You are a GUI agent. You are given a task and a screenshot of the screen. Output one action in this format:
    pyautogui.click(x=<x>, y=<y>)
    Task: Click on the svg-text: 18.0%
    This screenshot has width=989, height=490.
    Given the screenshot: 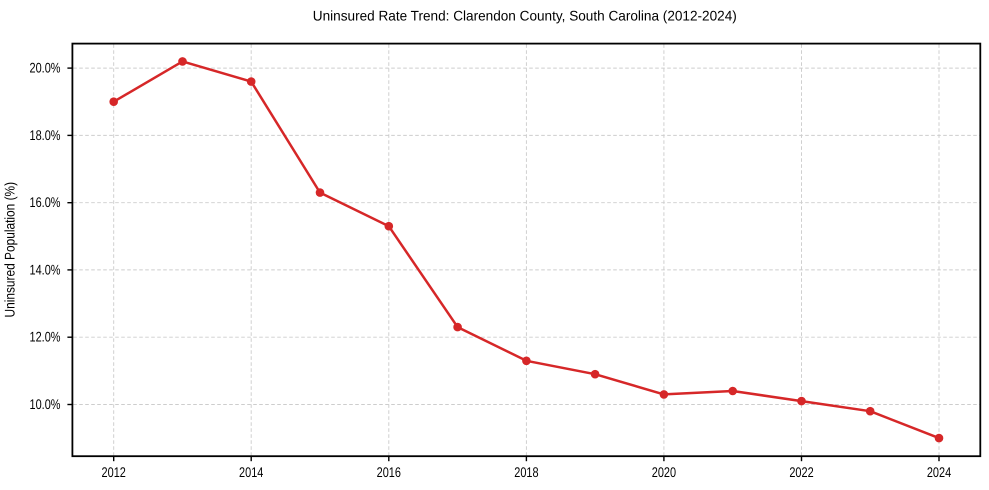 What is the action you would take?
    pyautogui.click(x=45, y=135)
    